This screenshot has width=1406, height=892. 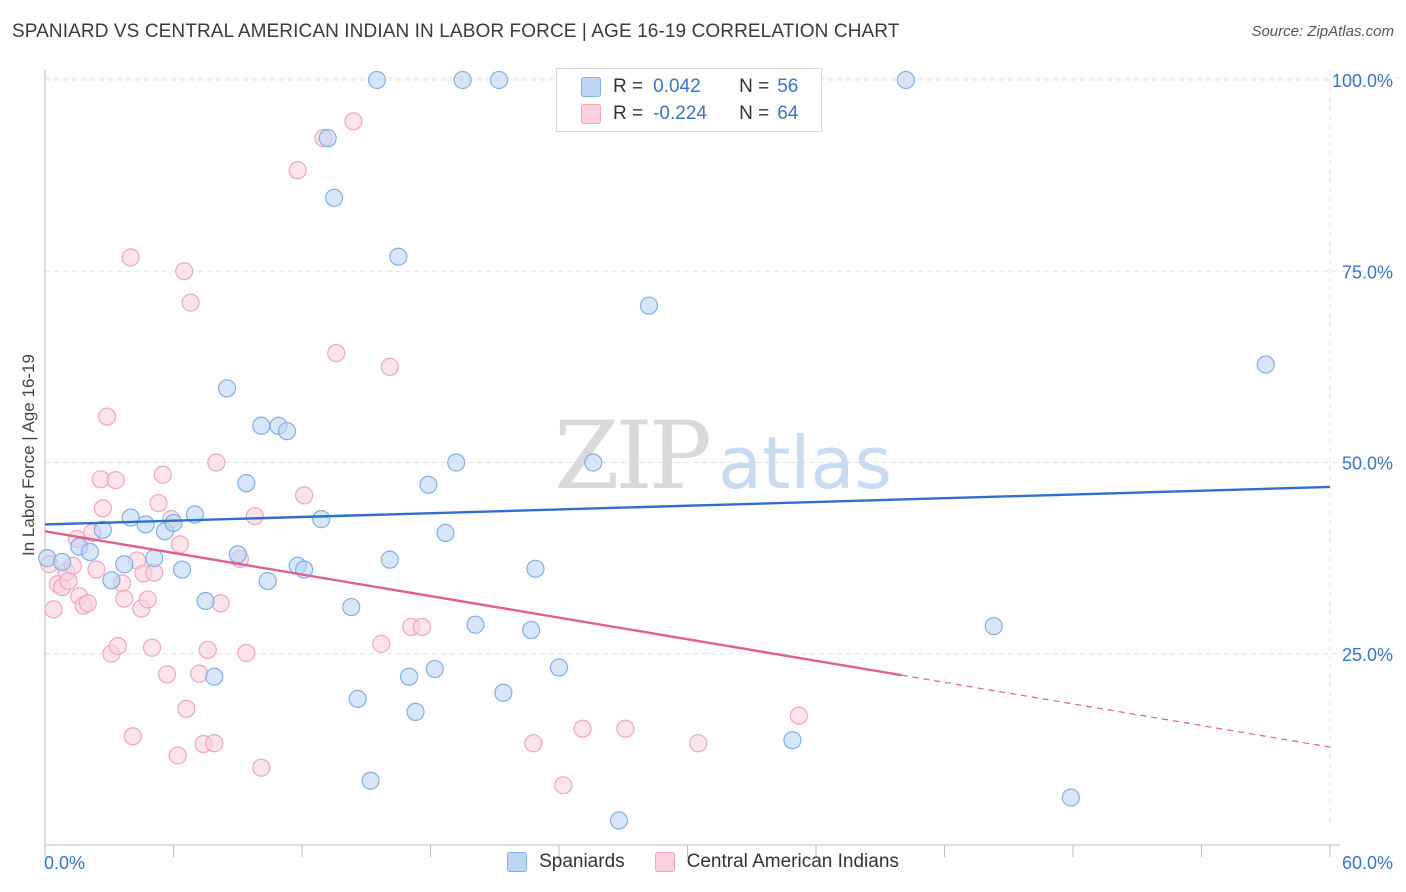 What do you see at coordinates (473, 603) in the screenshot?
I see `trend-line-central-american-indians` at bounding box center [473, 603].